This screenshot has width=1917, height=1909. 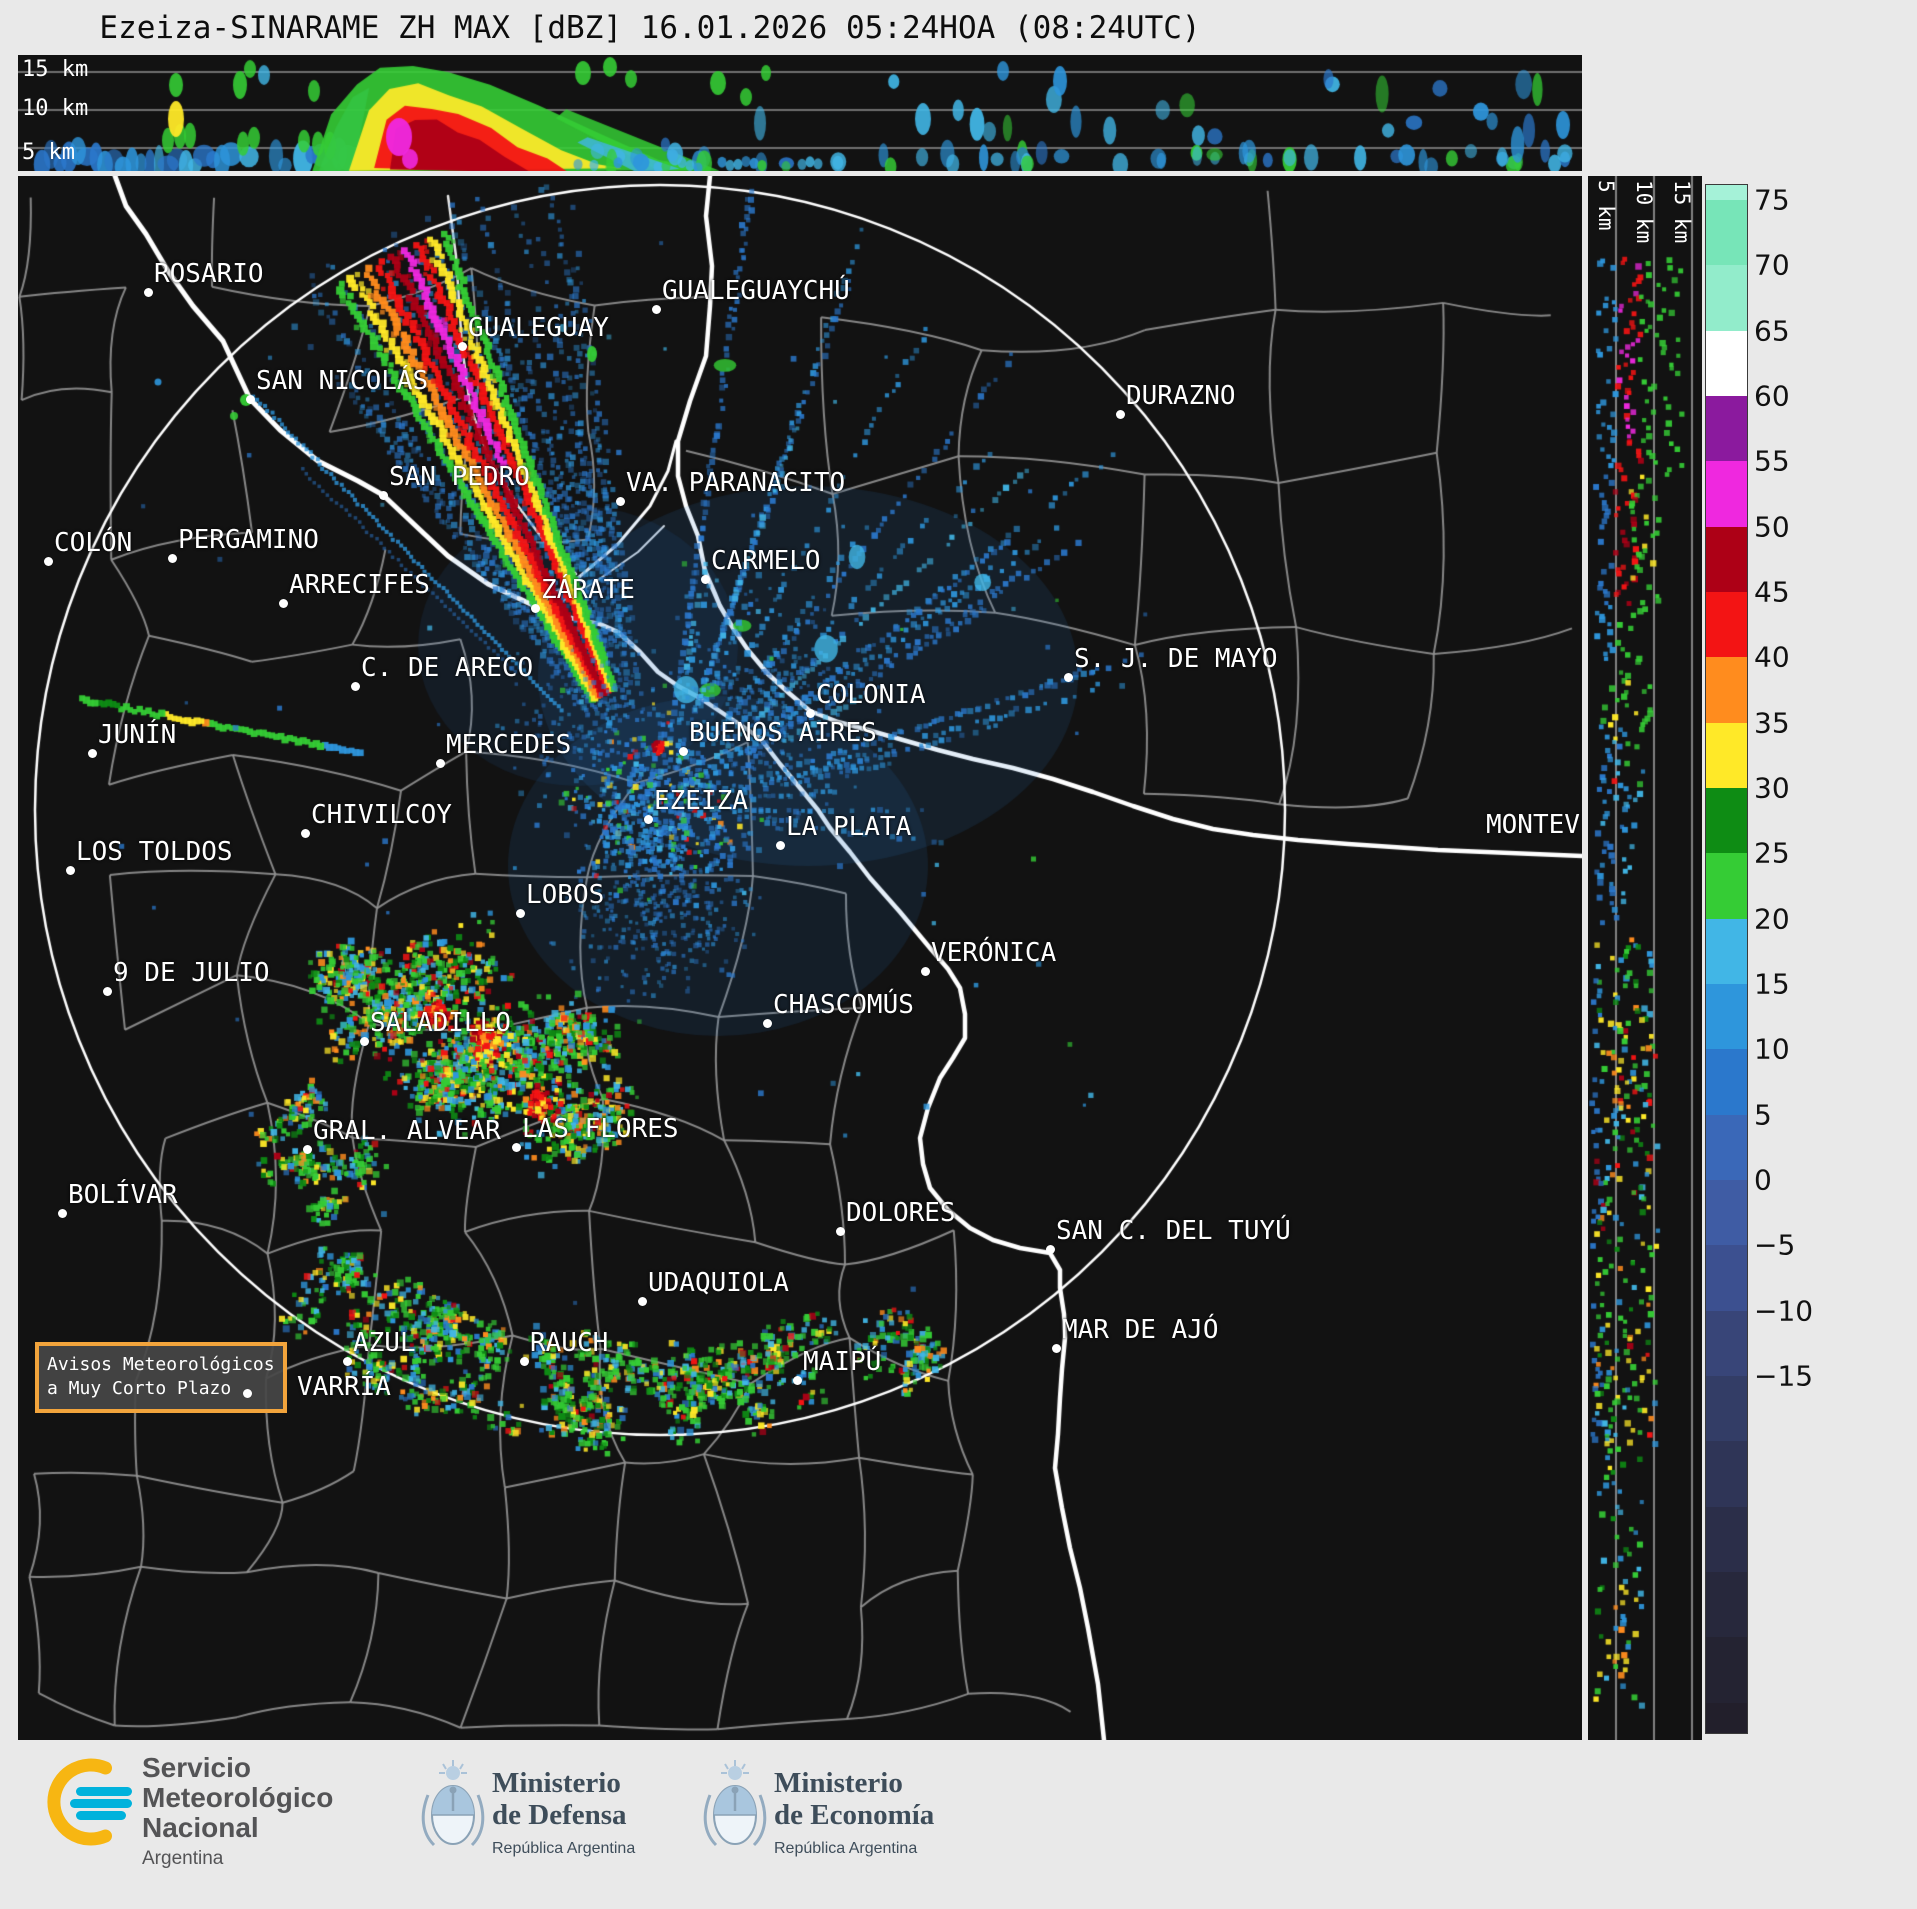 What do you see at coordinates (1784, 1311) in the screenshot?
I see `colorbar-tick: −10` at bounding box center [1784, 1311].